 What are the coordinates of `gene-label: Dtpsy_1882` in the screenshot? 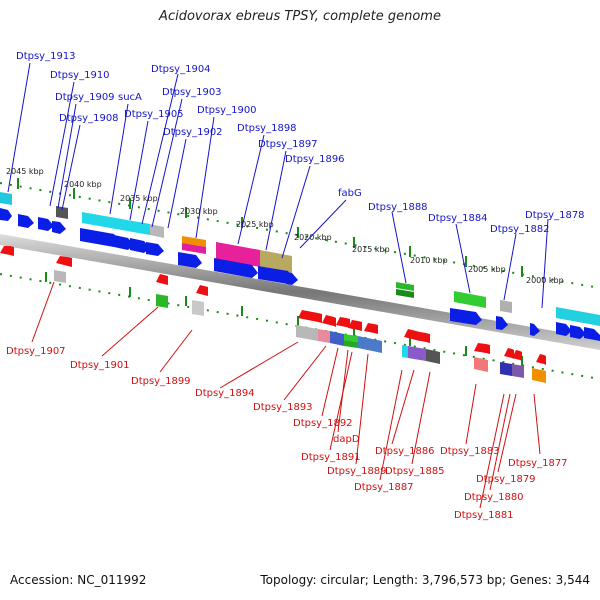 It's located at (520, 229).